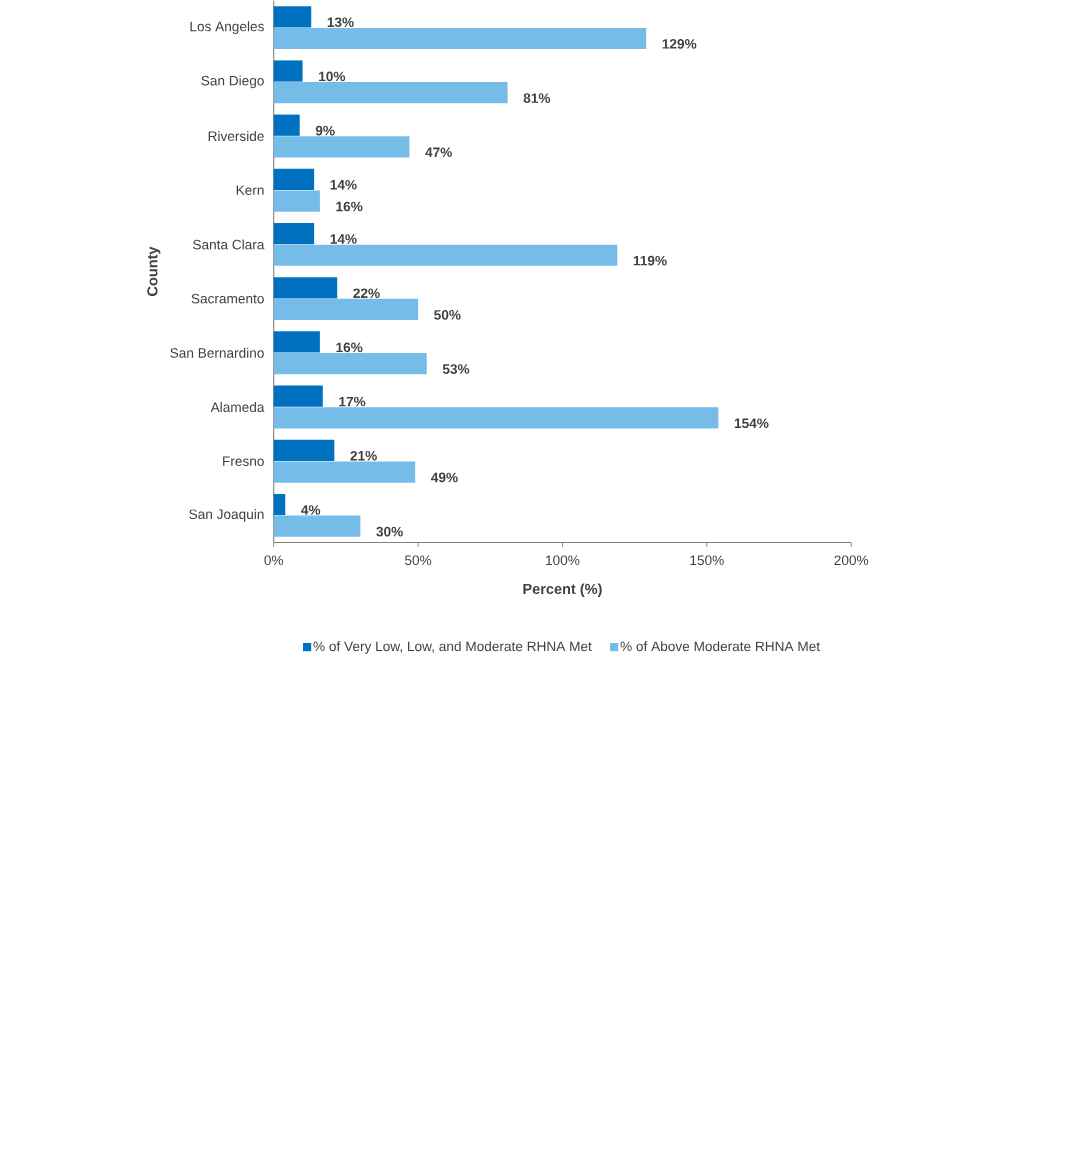  Describe the element at coordinates (236, 136) in the screenshot. I see `y-tick-label: Riverside` at that location.